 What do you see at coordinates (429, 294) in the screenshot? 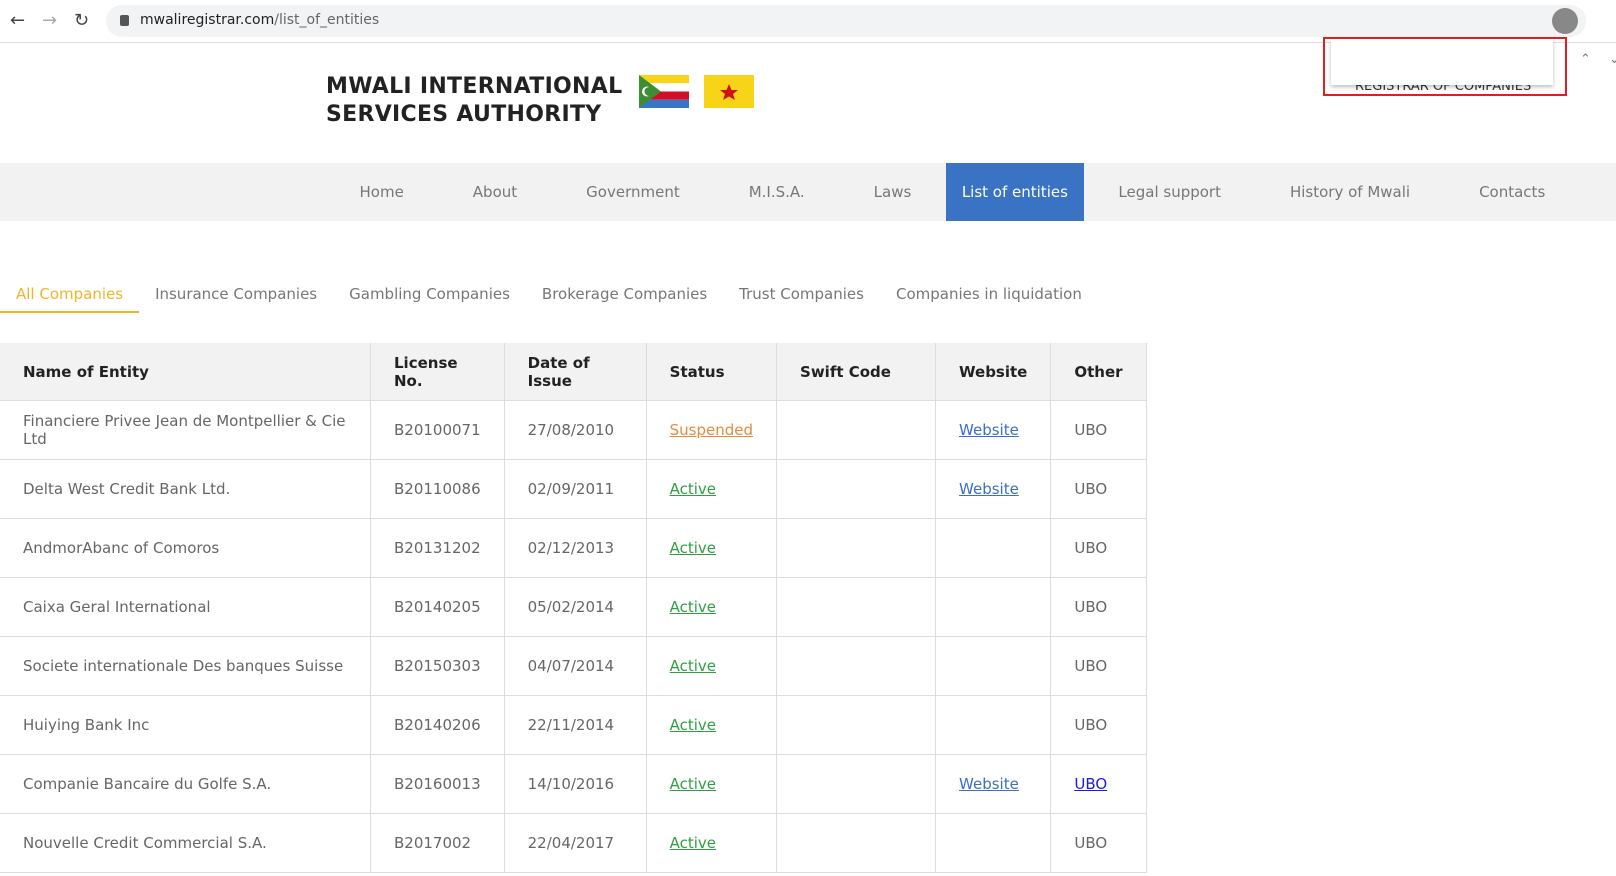
I see `tab: Gambling Companies` at bounding box center [429, 294].